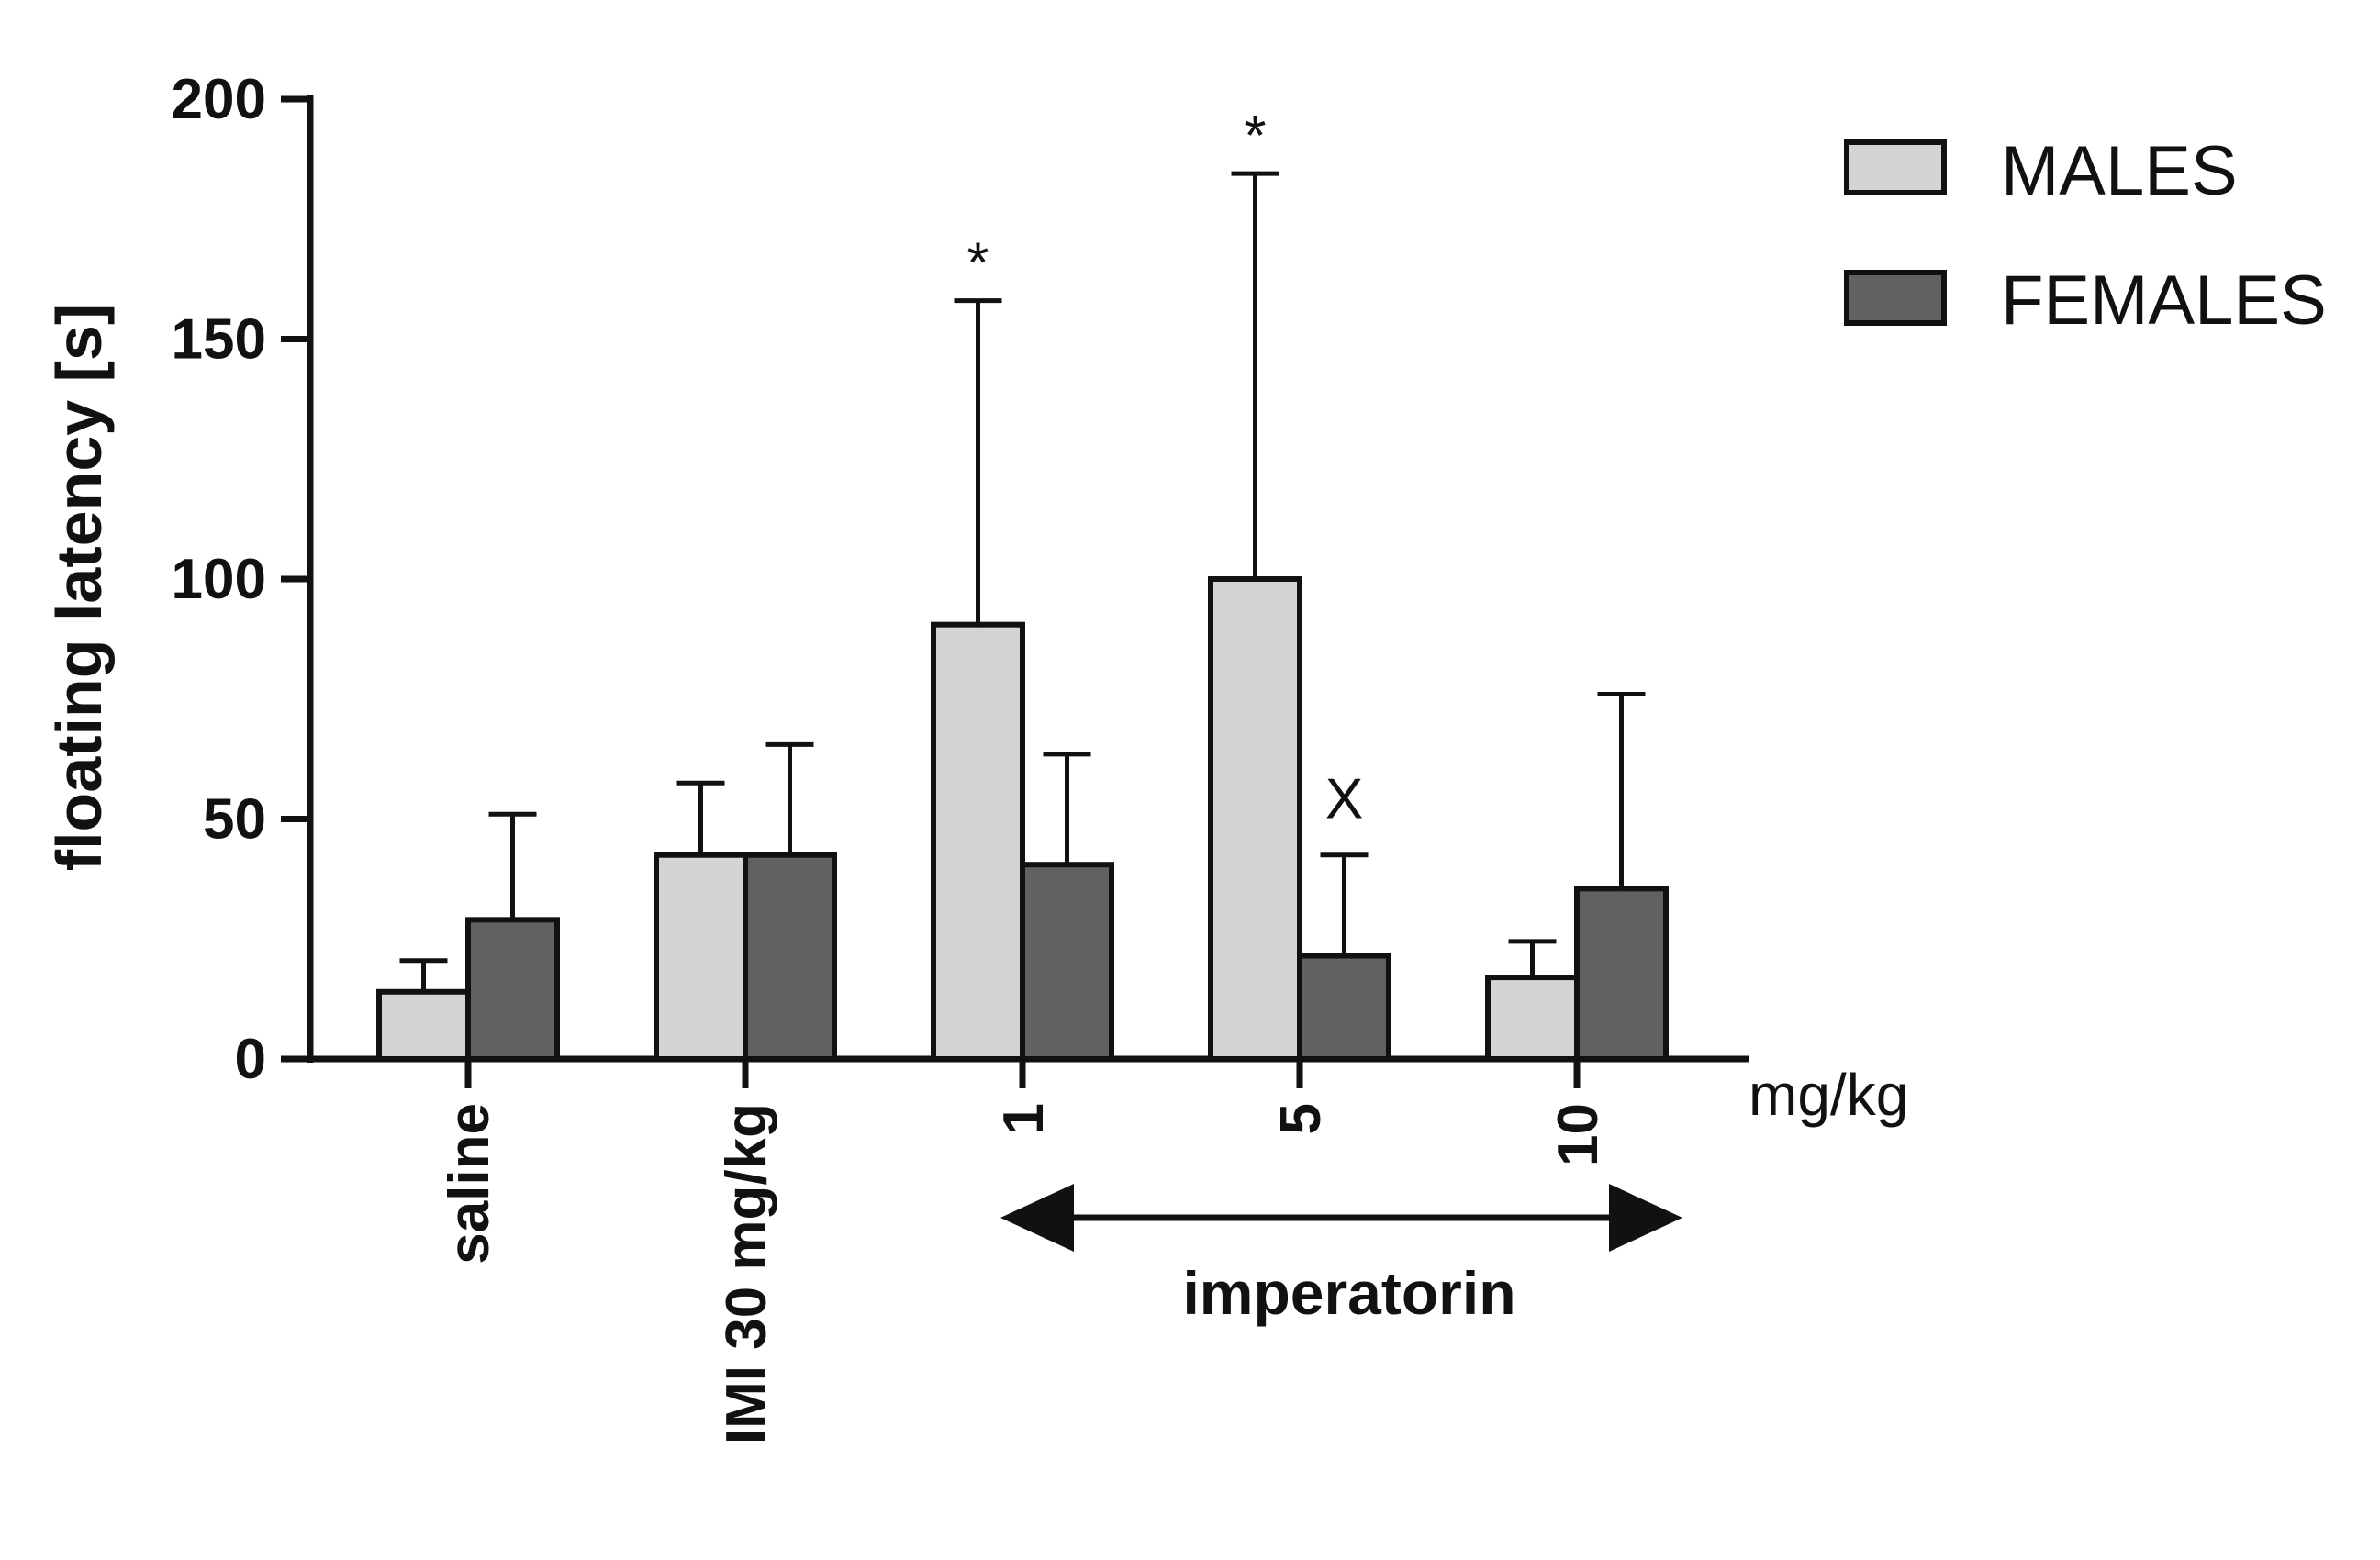  I want to click on x-tick-label: IMI 30 mg/kg, so click(746, 1273).